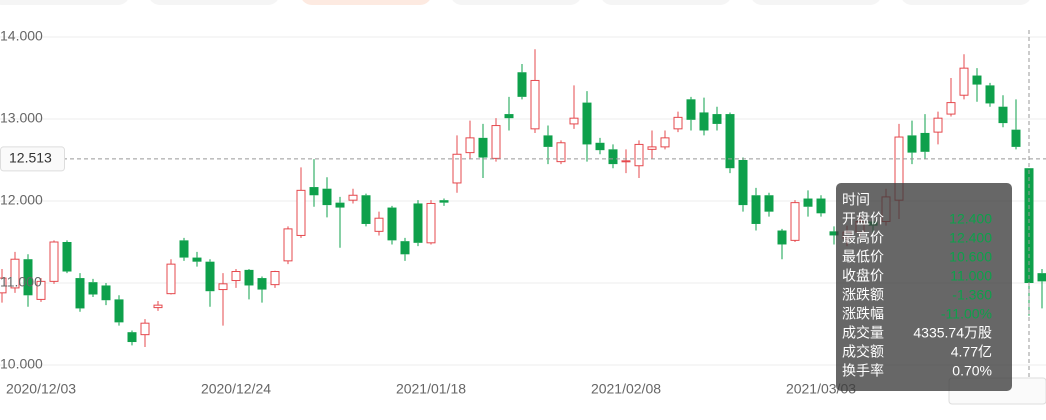  What do you see at coordinates (21, 364) in the screenshot?
I see `y-tick-label: 10.000` at bounding box center [21, 364].